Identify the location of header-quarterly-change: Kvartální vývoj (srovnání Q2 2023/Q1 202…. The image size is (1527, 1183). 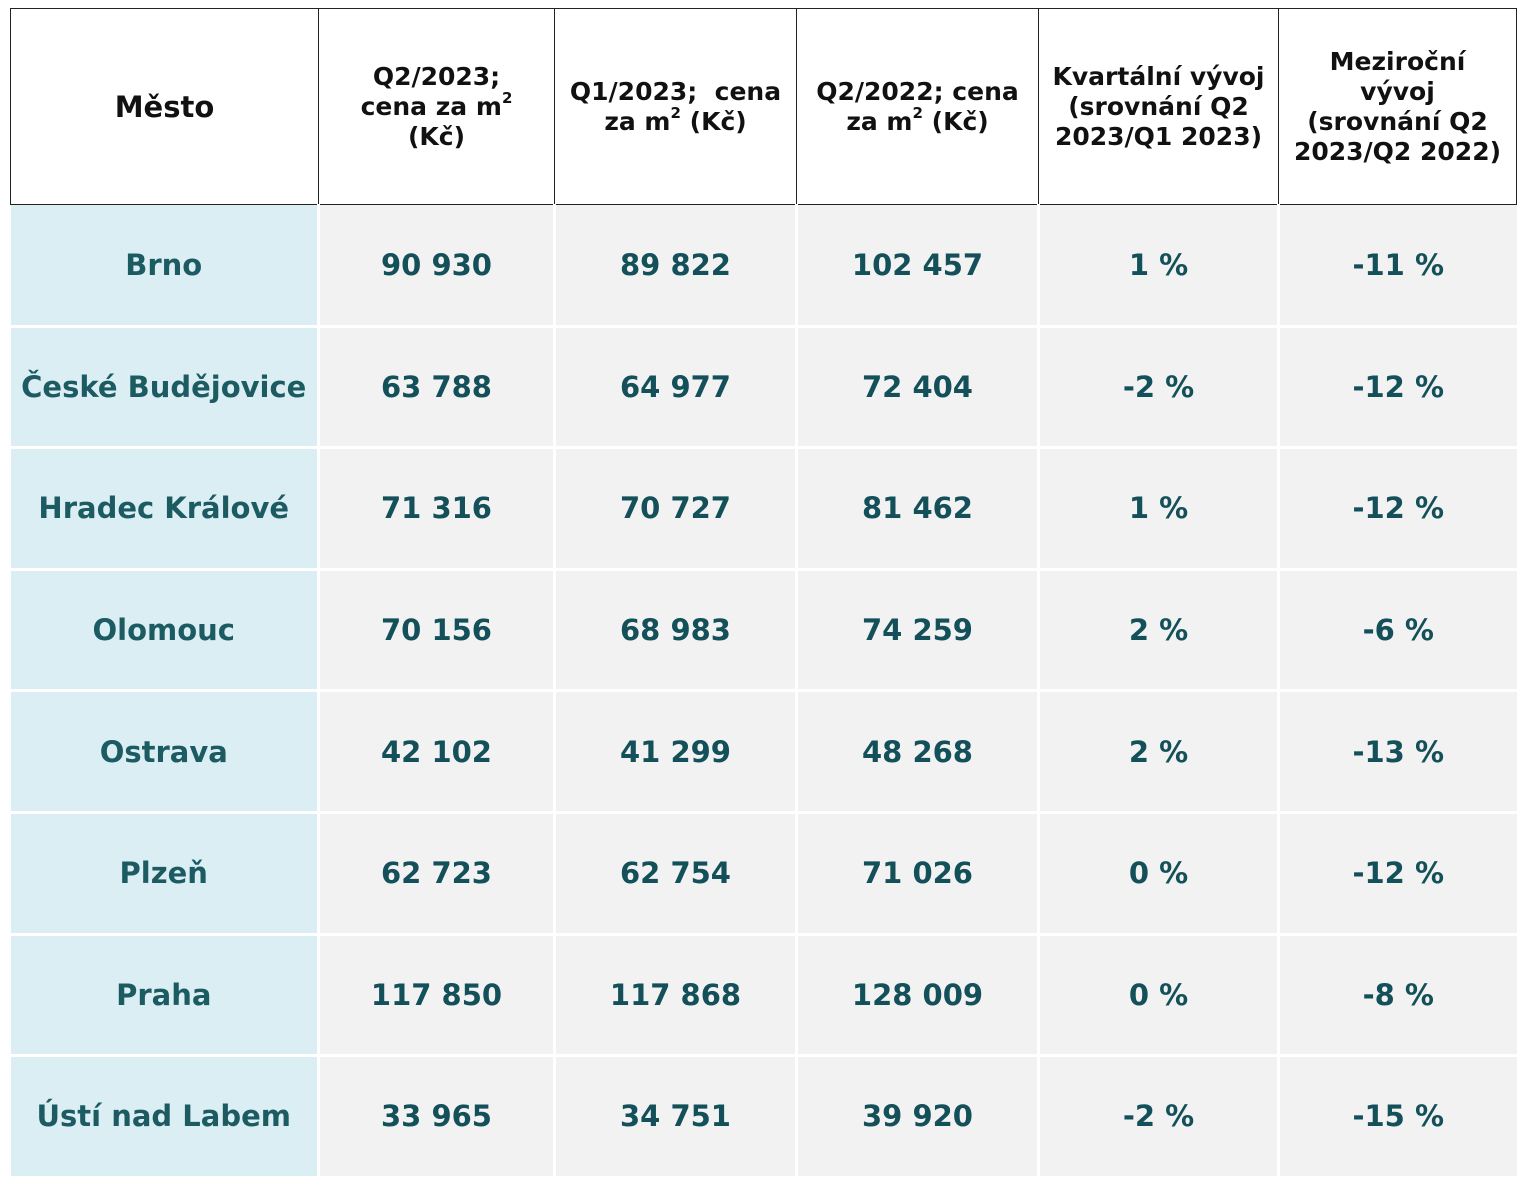
(1158, 106).